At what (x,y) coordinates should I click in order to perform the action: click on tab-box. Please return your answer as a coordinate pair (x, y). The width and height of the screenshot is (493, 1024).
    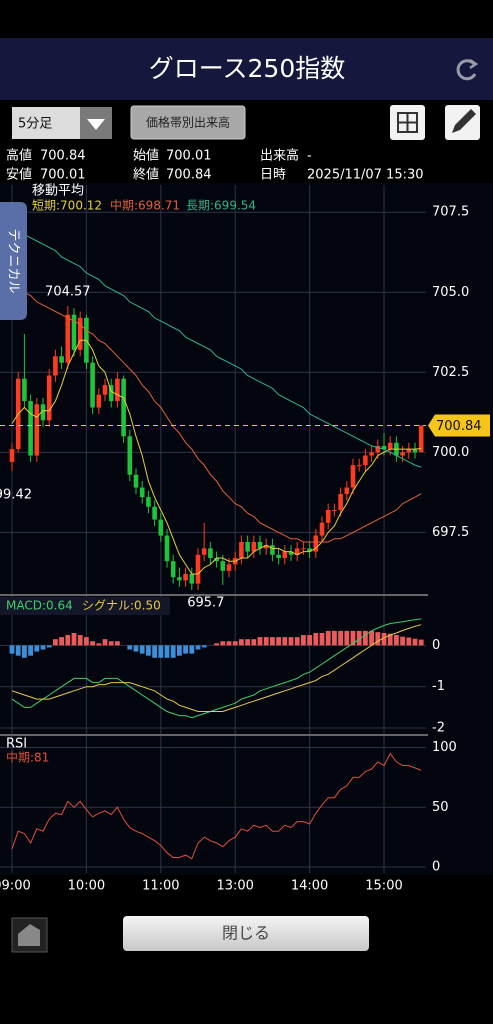
    Looking at the image, I should click on (13, 261).